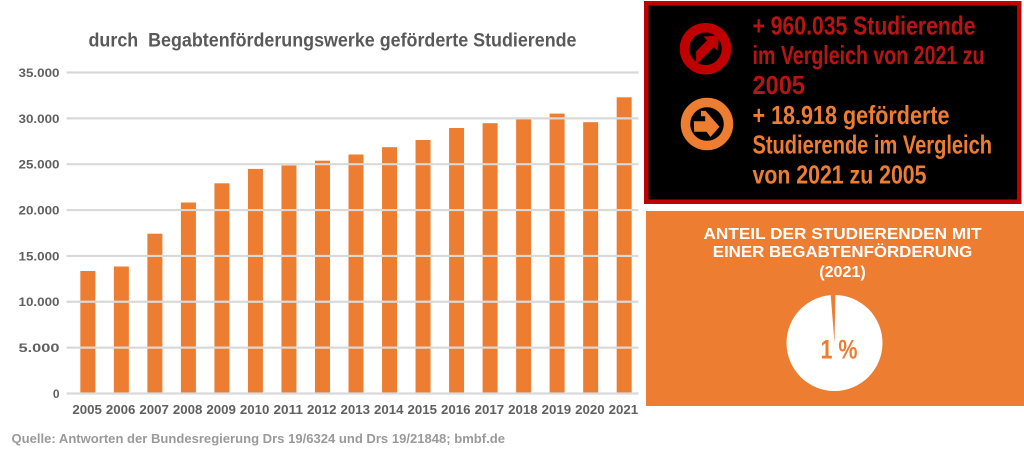  What do you see at coordinates (39, 210) in the screenshot?
I see `svg-text: 20.000` at bounding box center [39, 210].